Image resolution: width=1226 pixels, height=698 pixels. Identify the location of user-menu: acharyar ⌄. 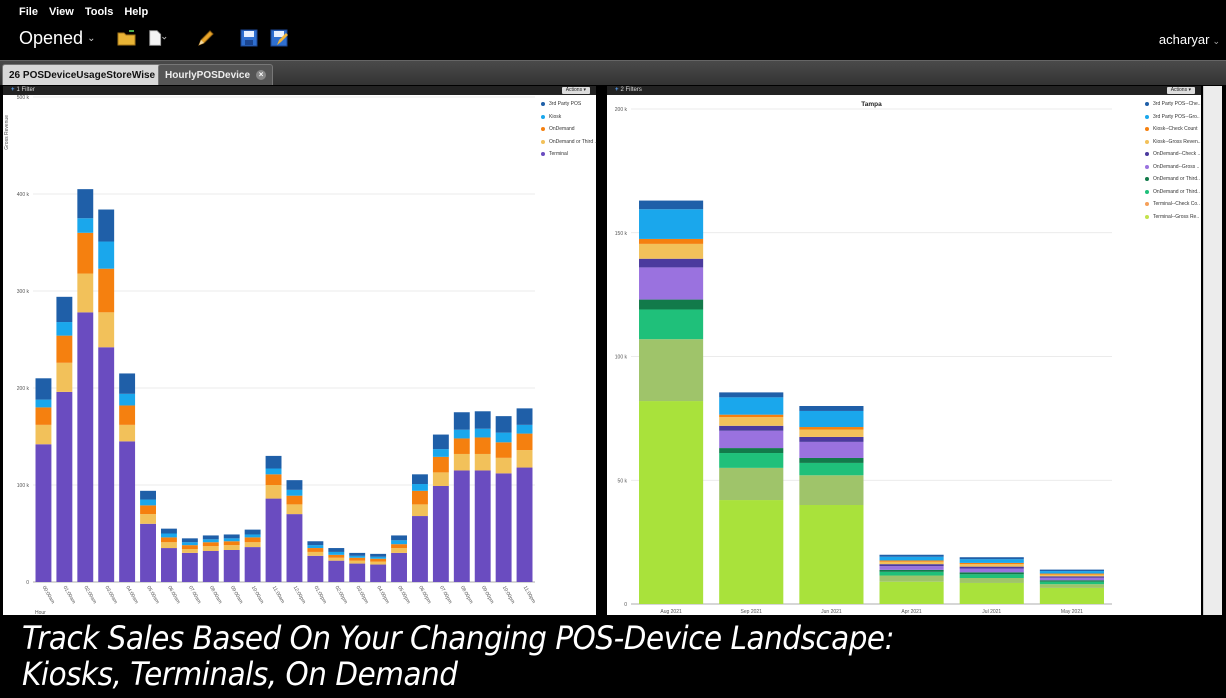
(1189, 39).